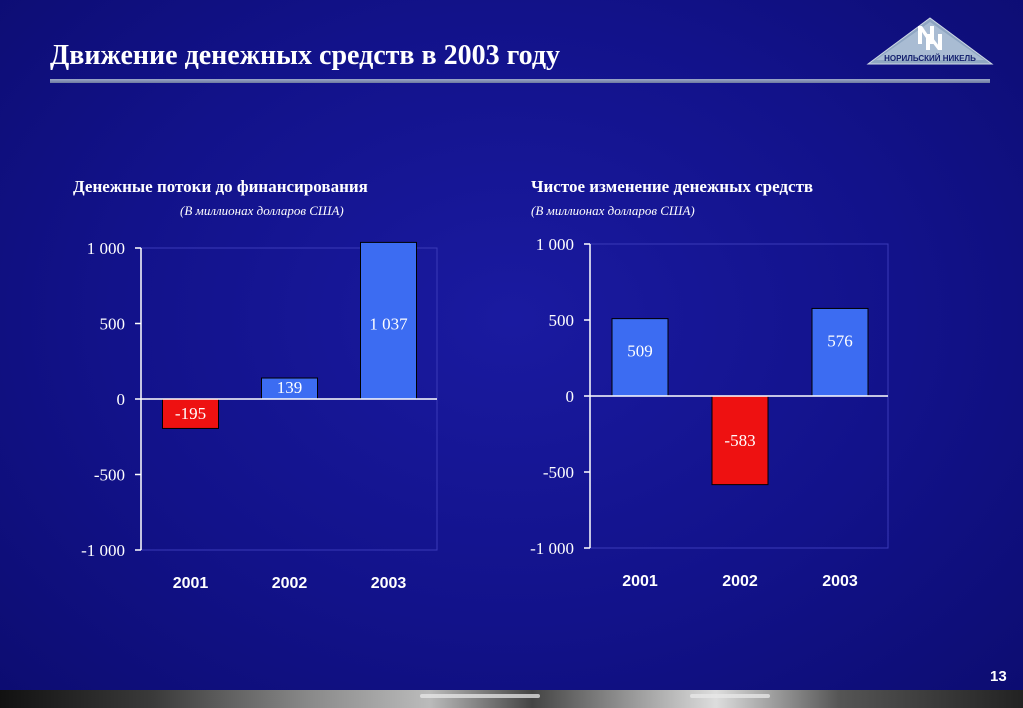 This screenshot has width=1023, height=708. Describe the element at coordinates (520, 81) in the screenshot. I see `title-divider` at that location.